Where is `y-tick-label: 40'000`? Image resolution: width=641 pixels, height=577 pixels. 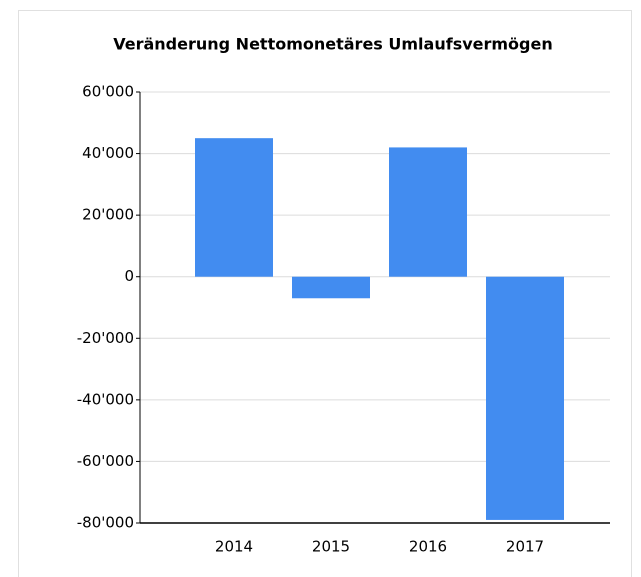
y-tick-label: 40'000 is located at coordinates (108, 153).